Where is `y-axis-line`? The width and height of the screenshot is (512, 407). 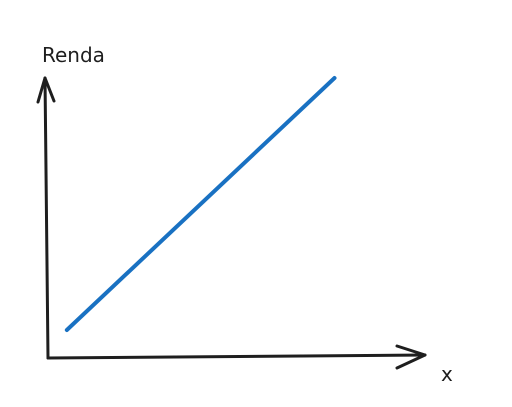
y-axis-line is located at coordinates (46, 218).